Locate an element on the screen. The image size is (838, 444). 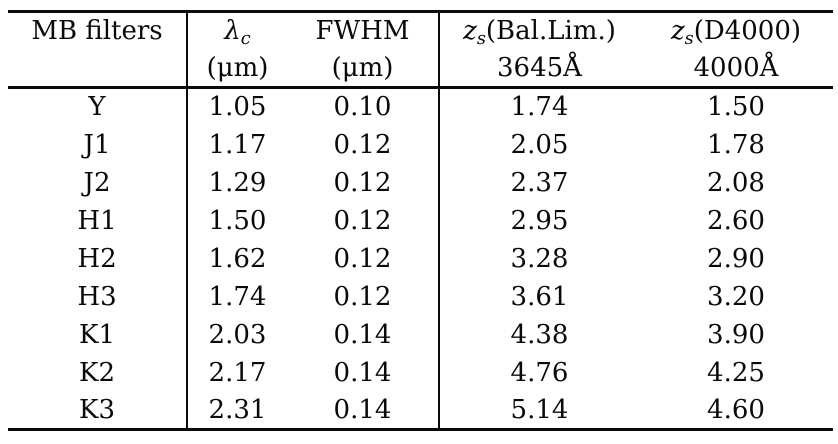
header-mb-filters-empty is located at coordinates (98, 69).